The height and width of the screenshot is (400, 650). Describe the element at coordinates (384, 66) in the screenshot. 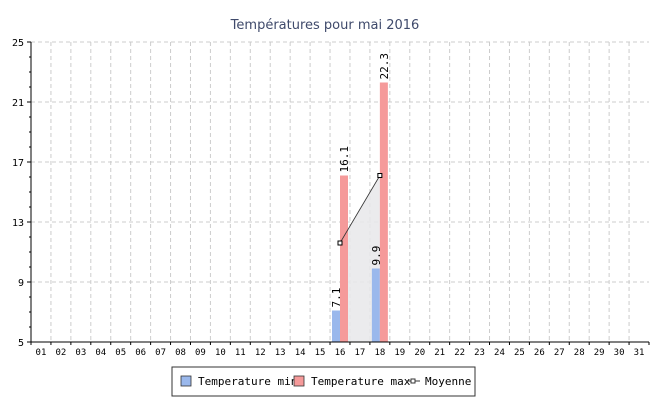

I see `data-label: 22.3` at that location.